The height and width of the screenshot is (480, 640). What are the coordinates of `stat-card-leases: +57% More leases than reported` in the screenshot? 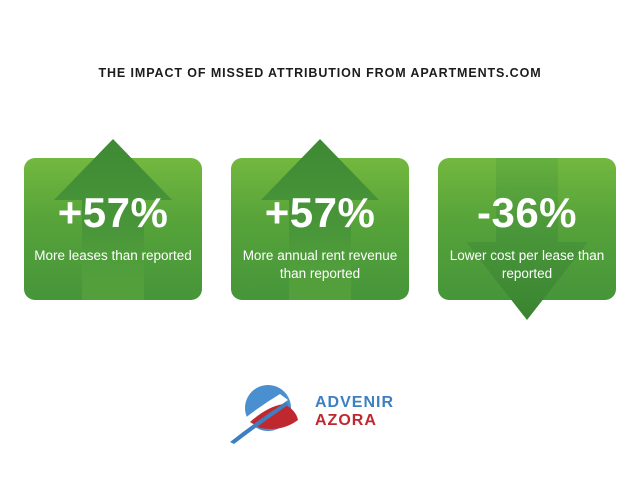 It's located at (113, 219).